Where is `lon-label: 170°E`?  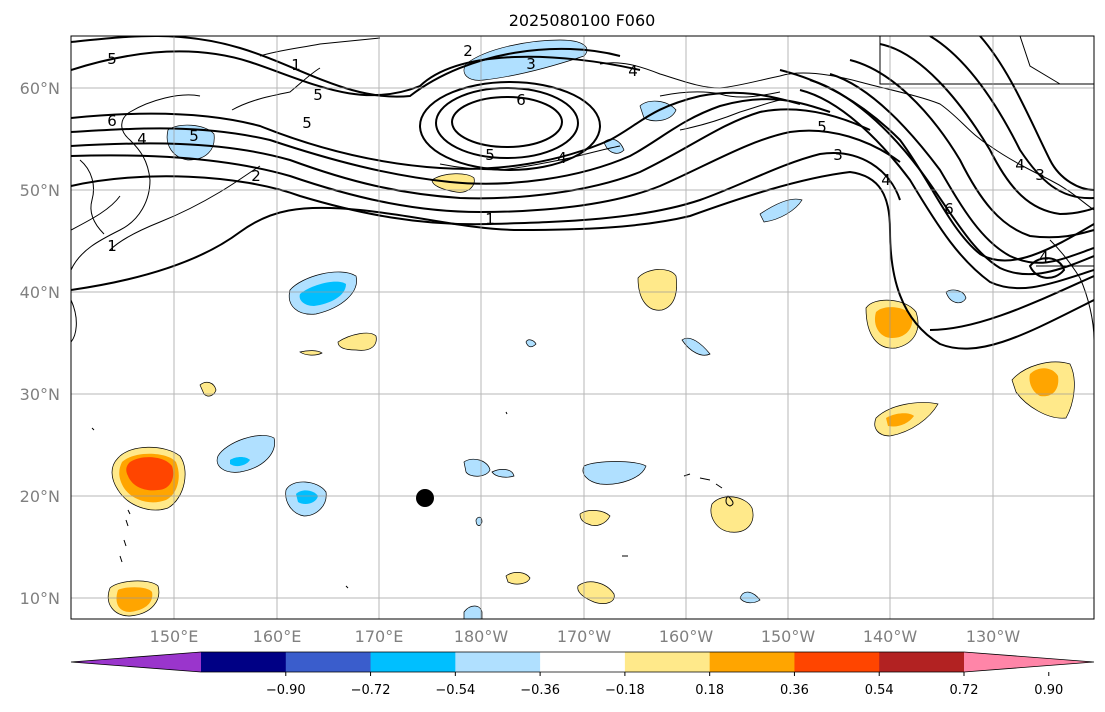 lon-label: 170°E is located at coordinates (379, 636).